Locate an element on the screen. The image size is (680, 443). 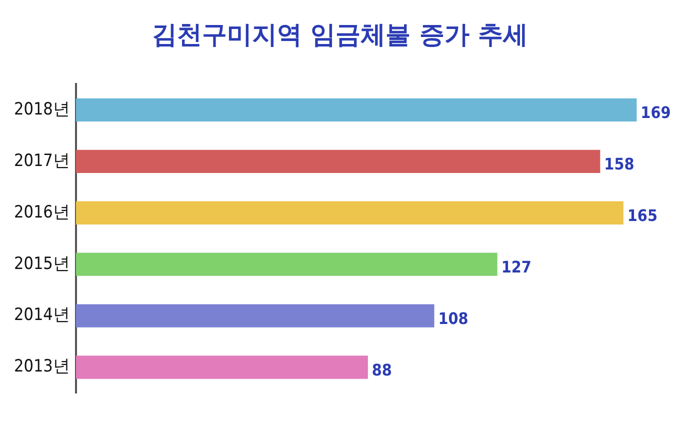
y-tick-label: 2013년 is located at coordinates (42, 366).